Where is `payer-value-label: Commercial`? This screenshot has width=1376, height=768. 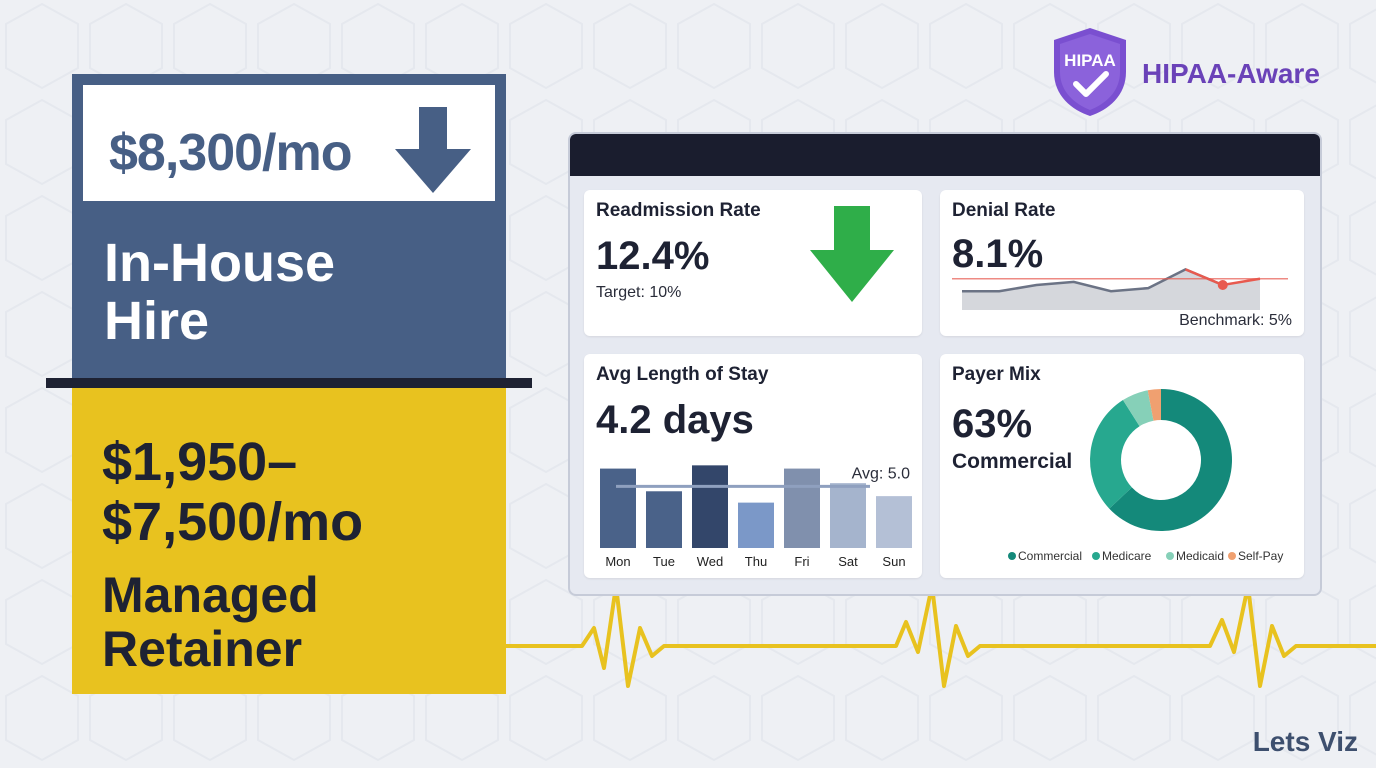 payer-value-label: Commercial is located at coordinates (1012, 461).